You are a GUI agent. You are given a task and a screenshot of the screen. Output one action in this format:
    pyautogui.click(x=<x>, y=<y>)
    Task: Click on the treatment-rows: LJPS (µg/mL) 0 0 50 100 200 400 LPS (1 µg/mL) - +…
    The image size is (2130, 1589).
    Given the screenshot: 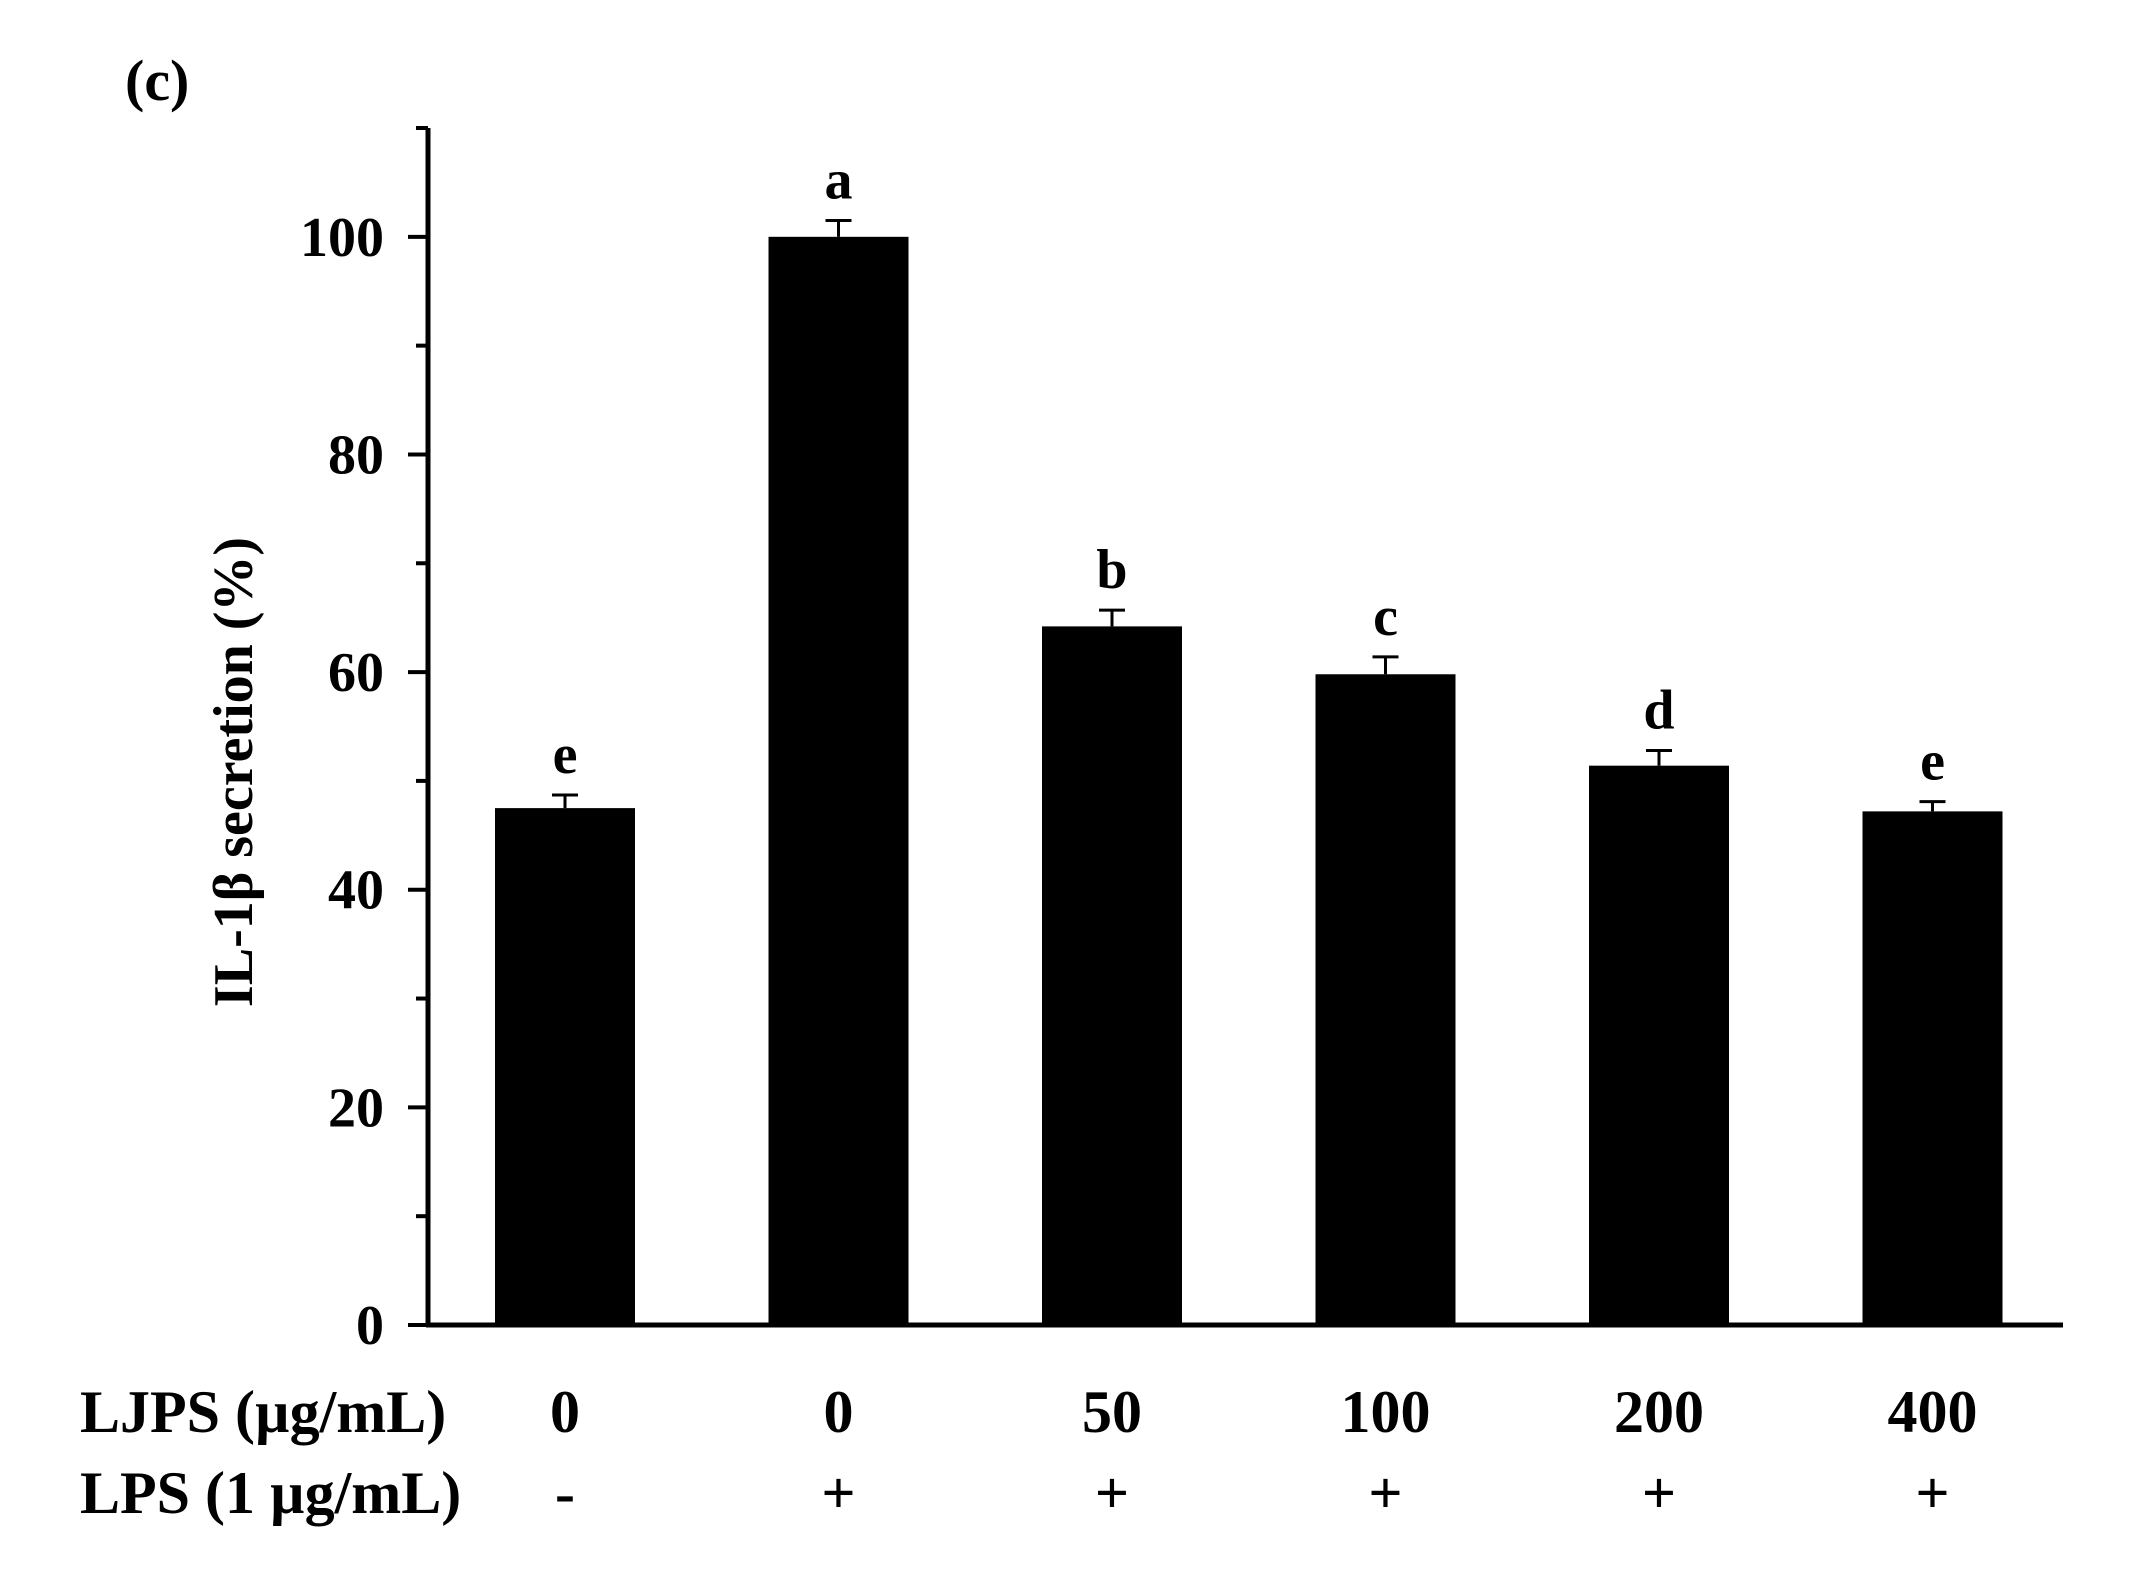 What is the action you would take?
    pyautogui.click(x=1029, y=1452)
    